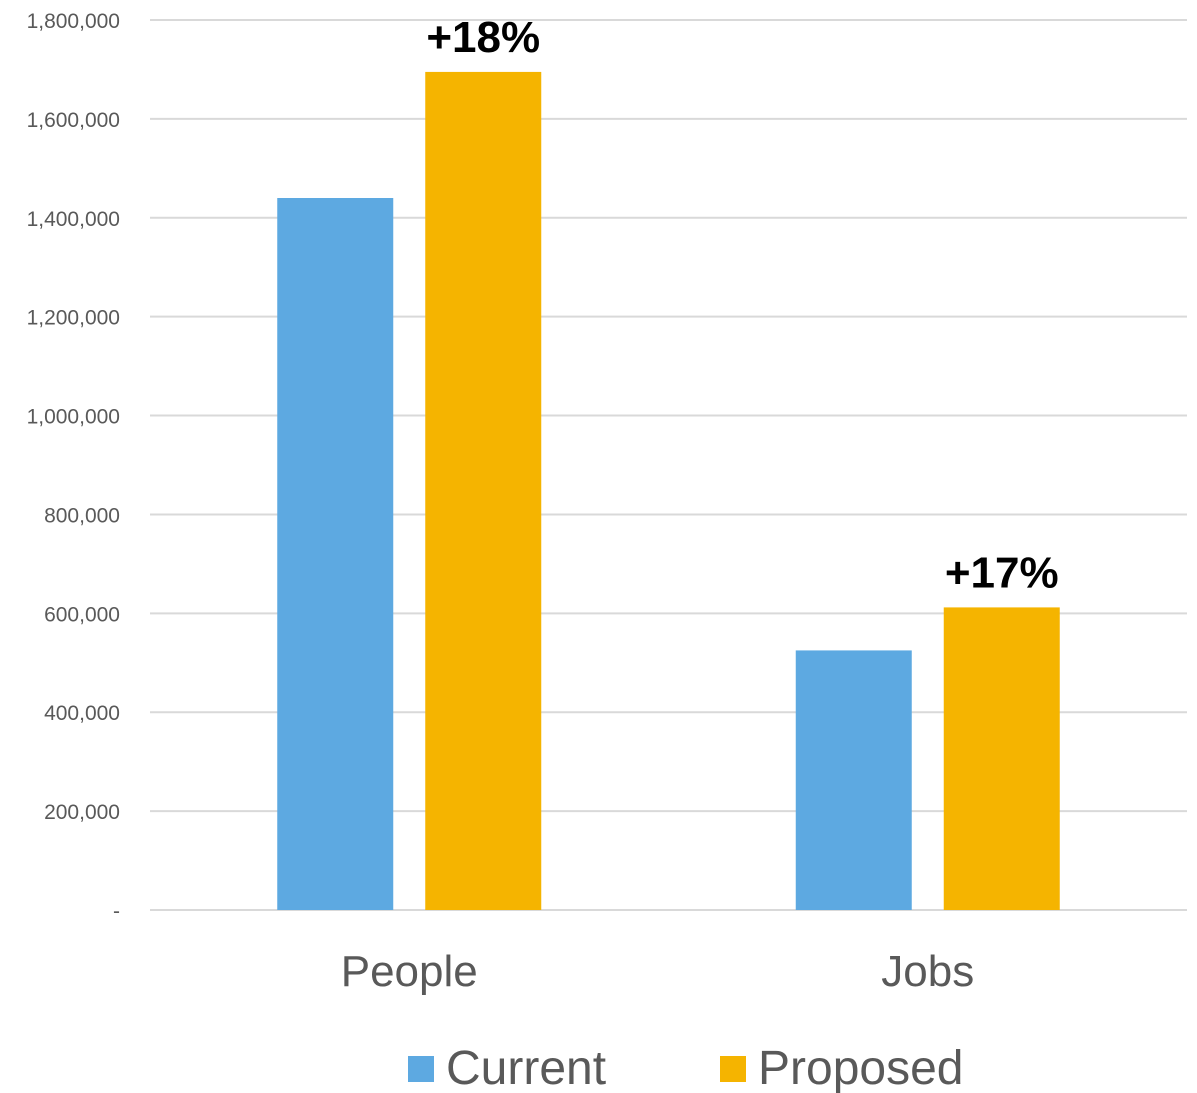 The image size is (1197, 1093). Describe the element at coordinates (116, 911) in the screenshot. I see `y-tick-label: -` at that location.